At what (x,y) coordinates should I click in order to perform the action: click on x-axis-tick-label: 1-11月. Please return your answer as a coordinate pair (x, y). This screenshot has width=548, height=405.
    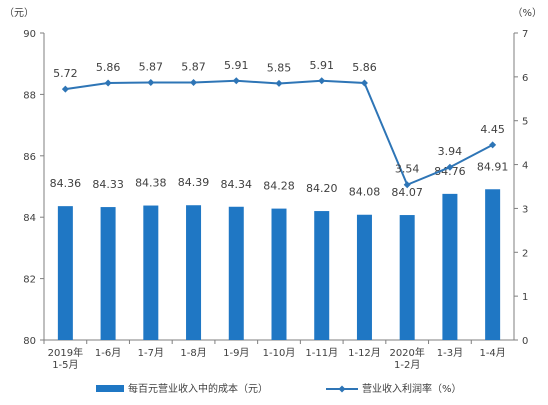
    Looking at the image, I should click on (321, 353).